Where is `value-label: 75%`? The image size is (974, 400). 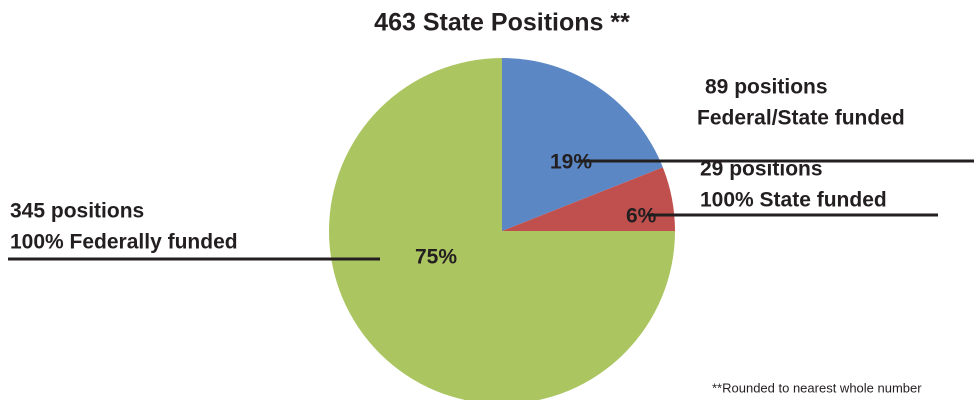
value-label: 75% is located at coordinates (436, 257).